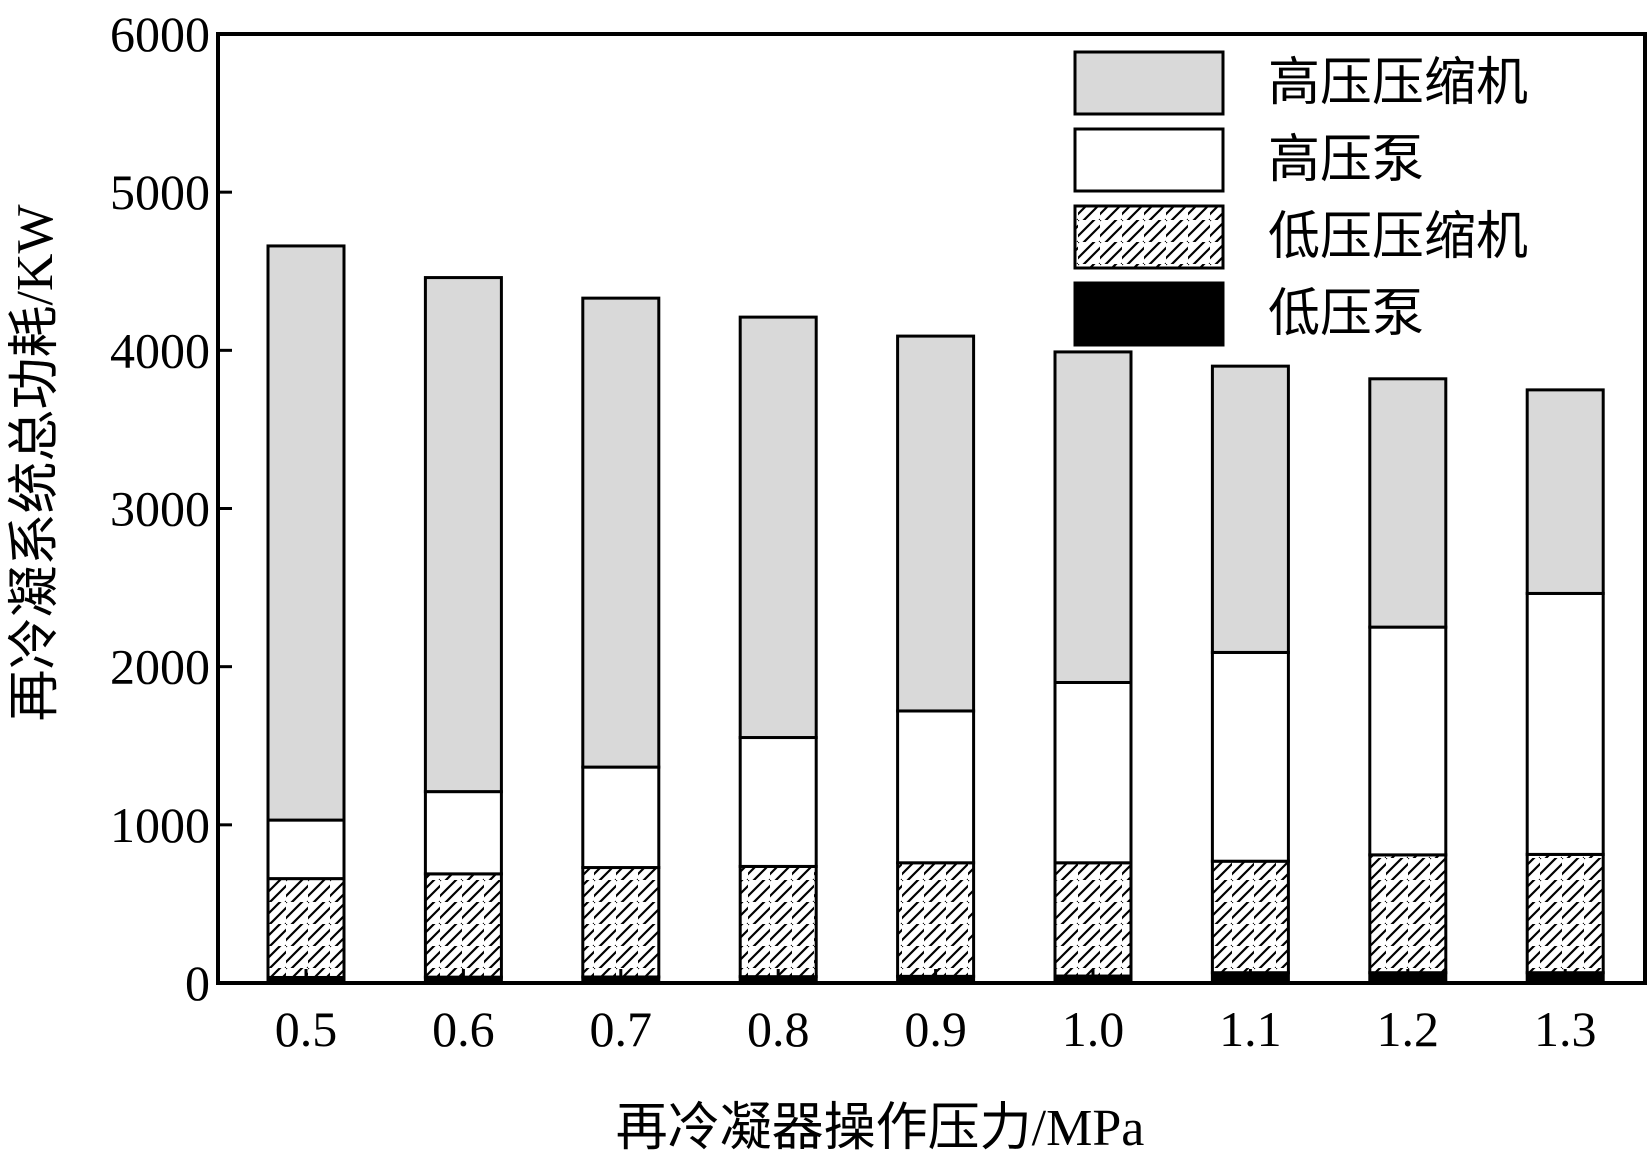  What do you see at coordinates (197, 983) in the screenshot?
I see `y-tick-label: 0` at bounding box center [197, 983].